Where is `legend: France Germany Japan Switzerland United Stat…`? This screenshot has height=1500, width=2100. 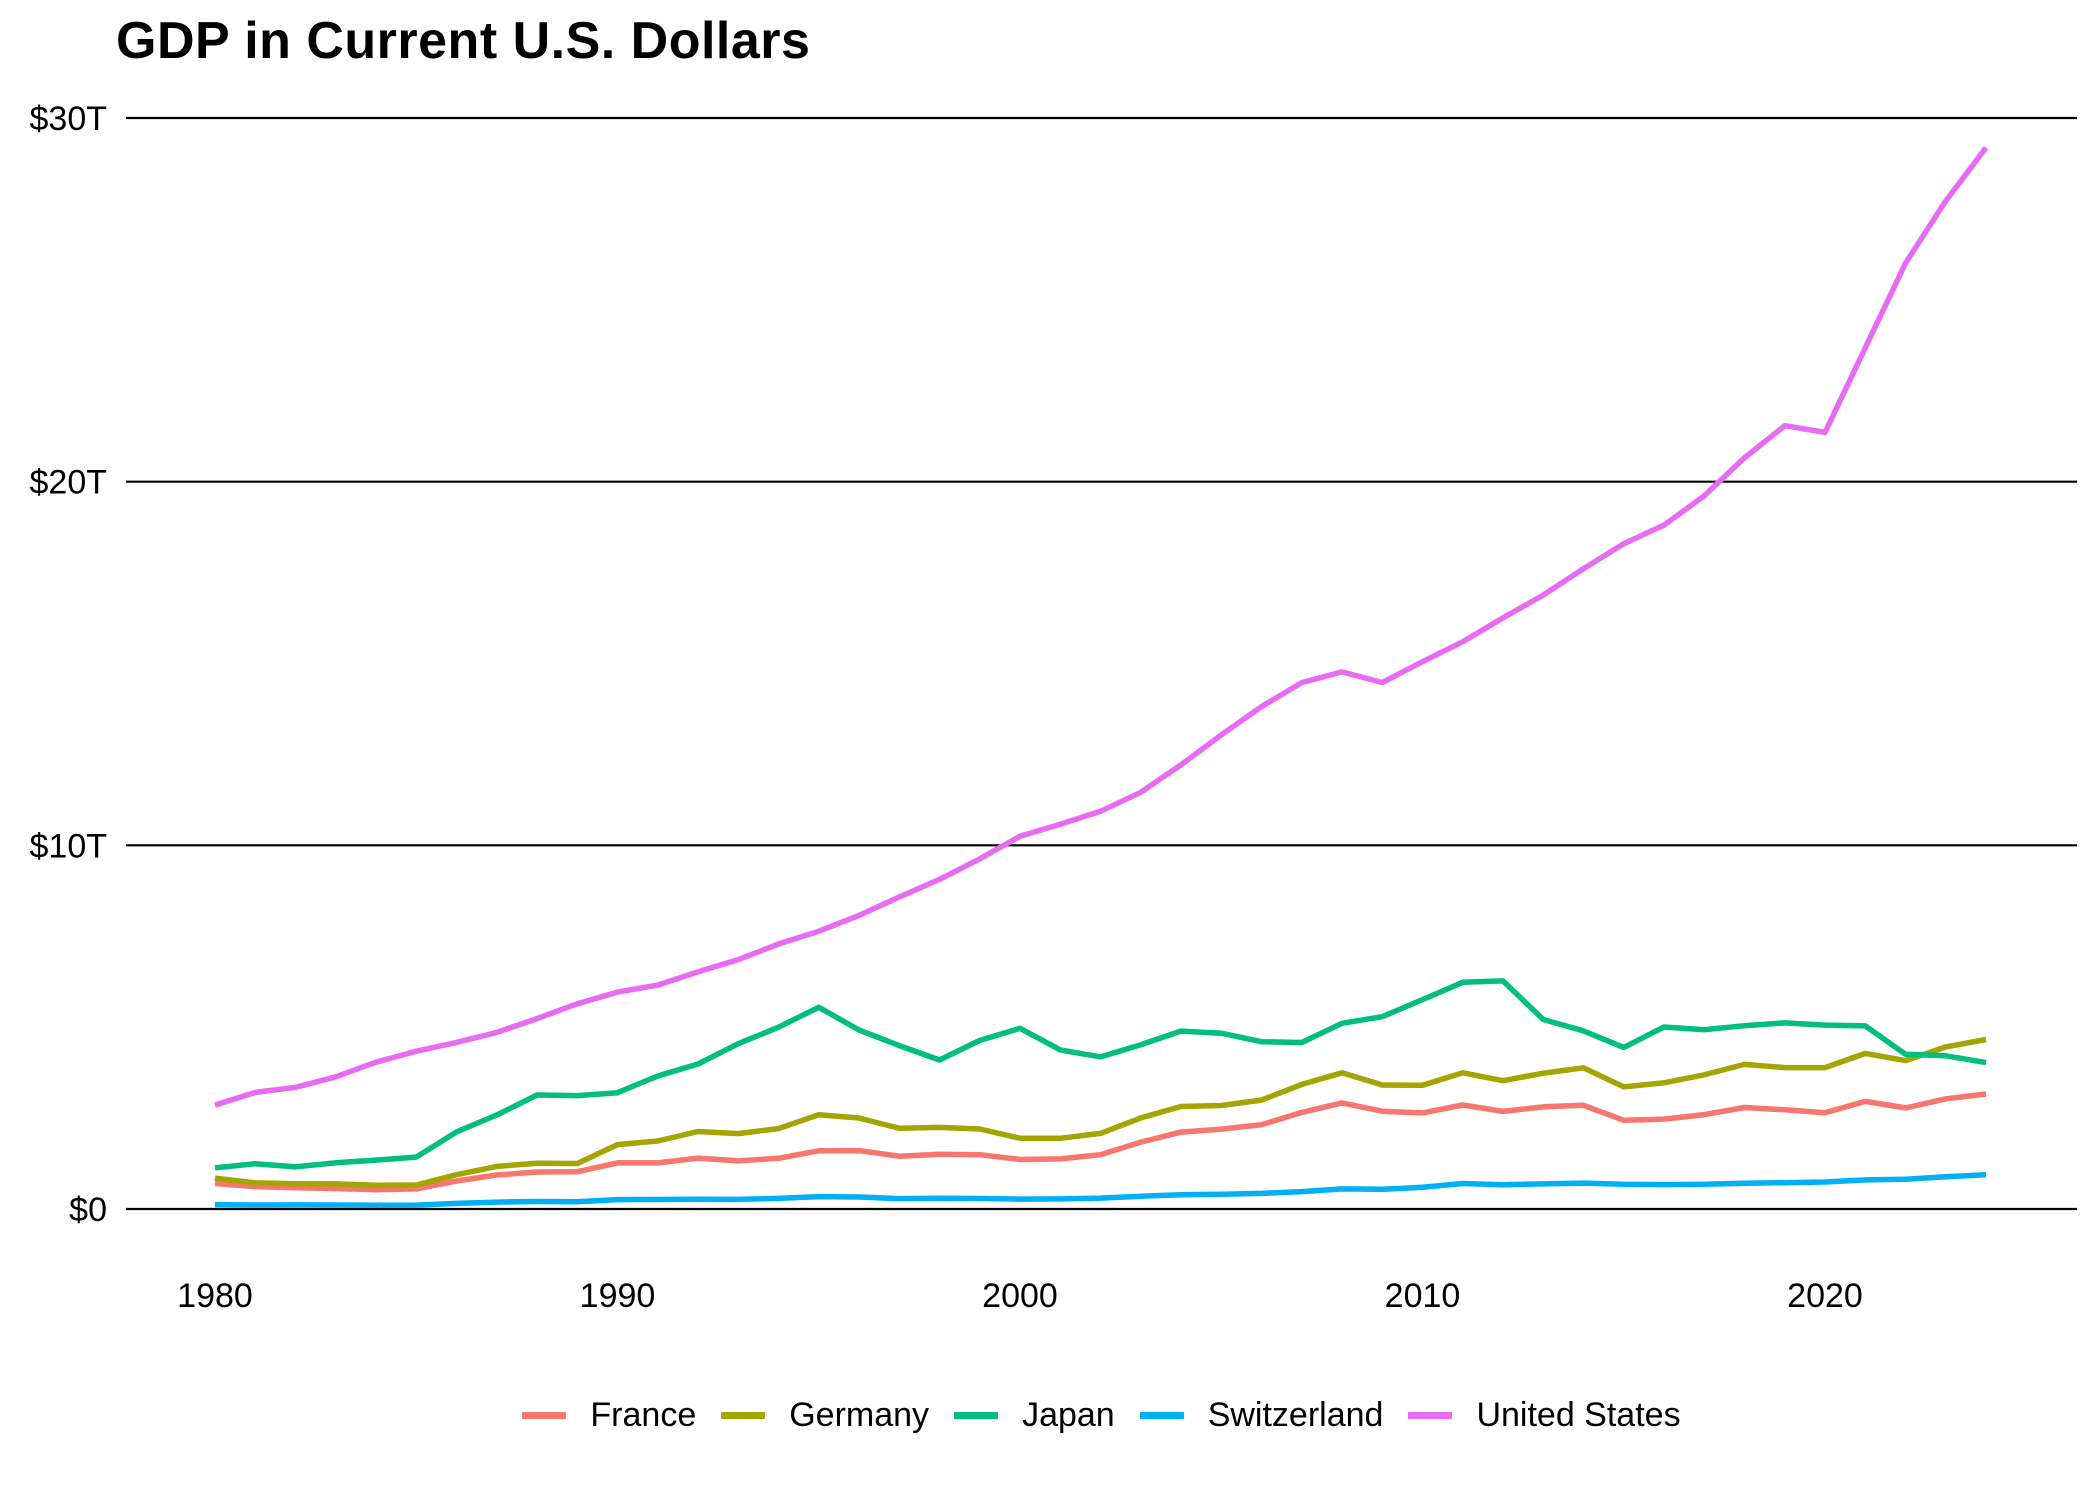
legend: France Germany Japan Switzerland United Stat… is located at coordinates (1101, 1415).